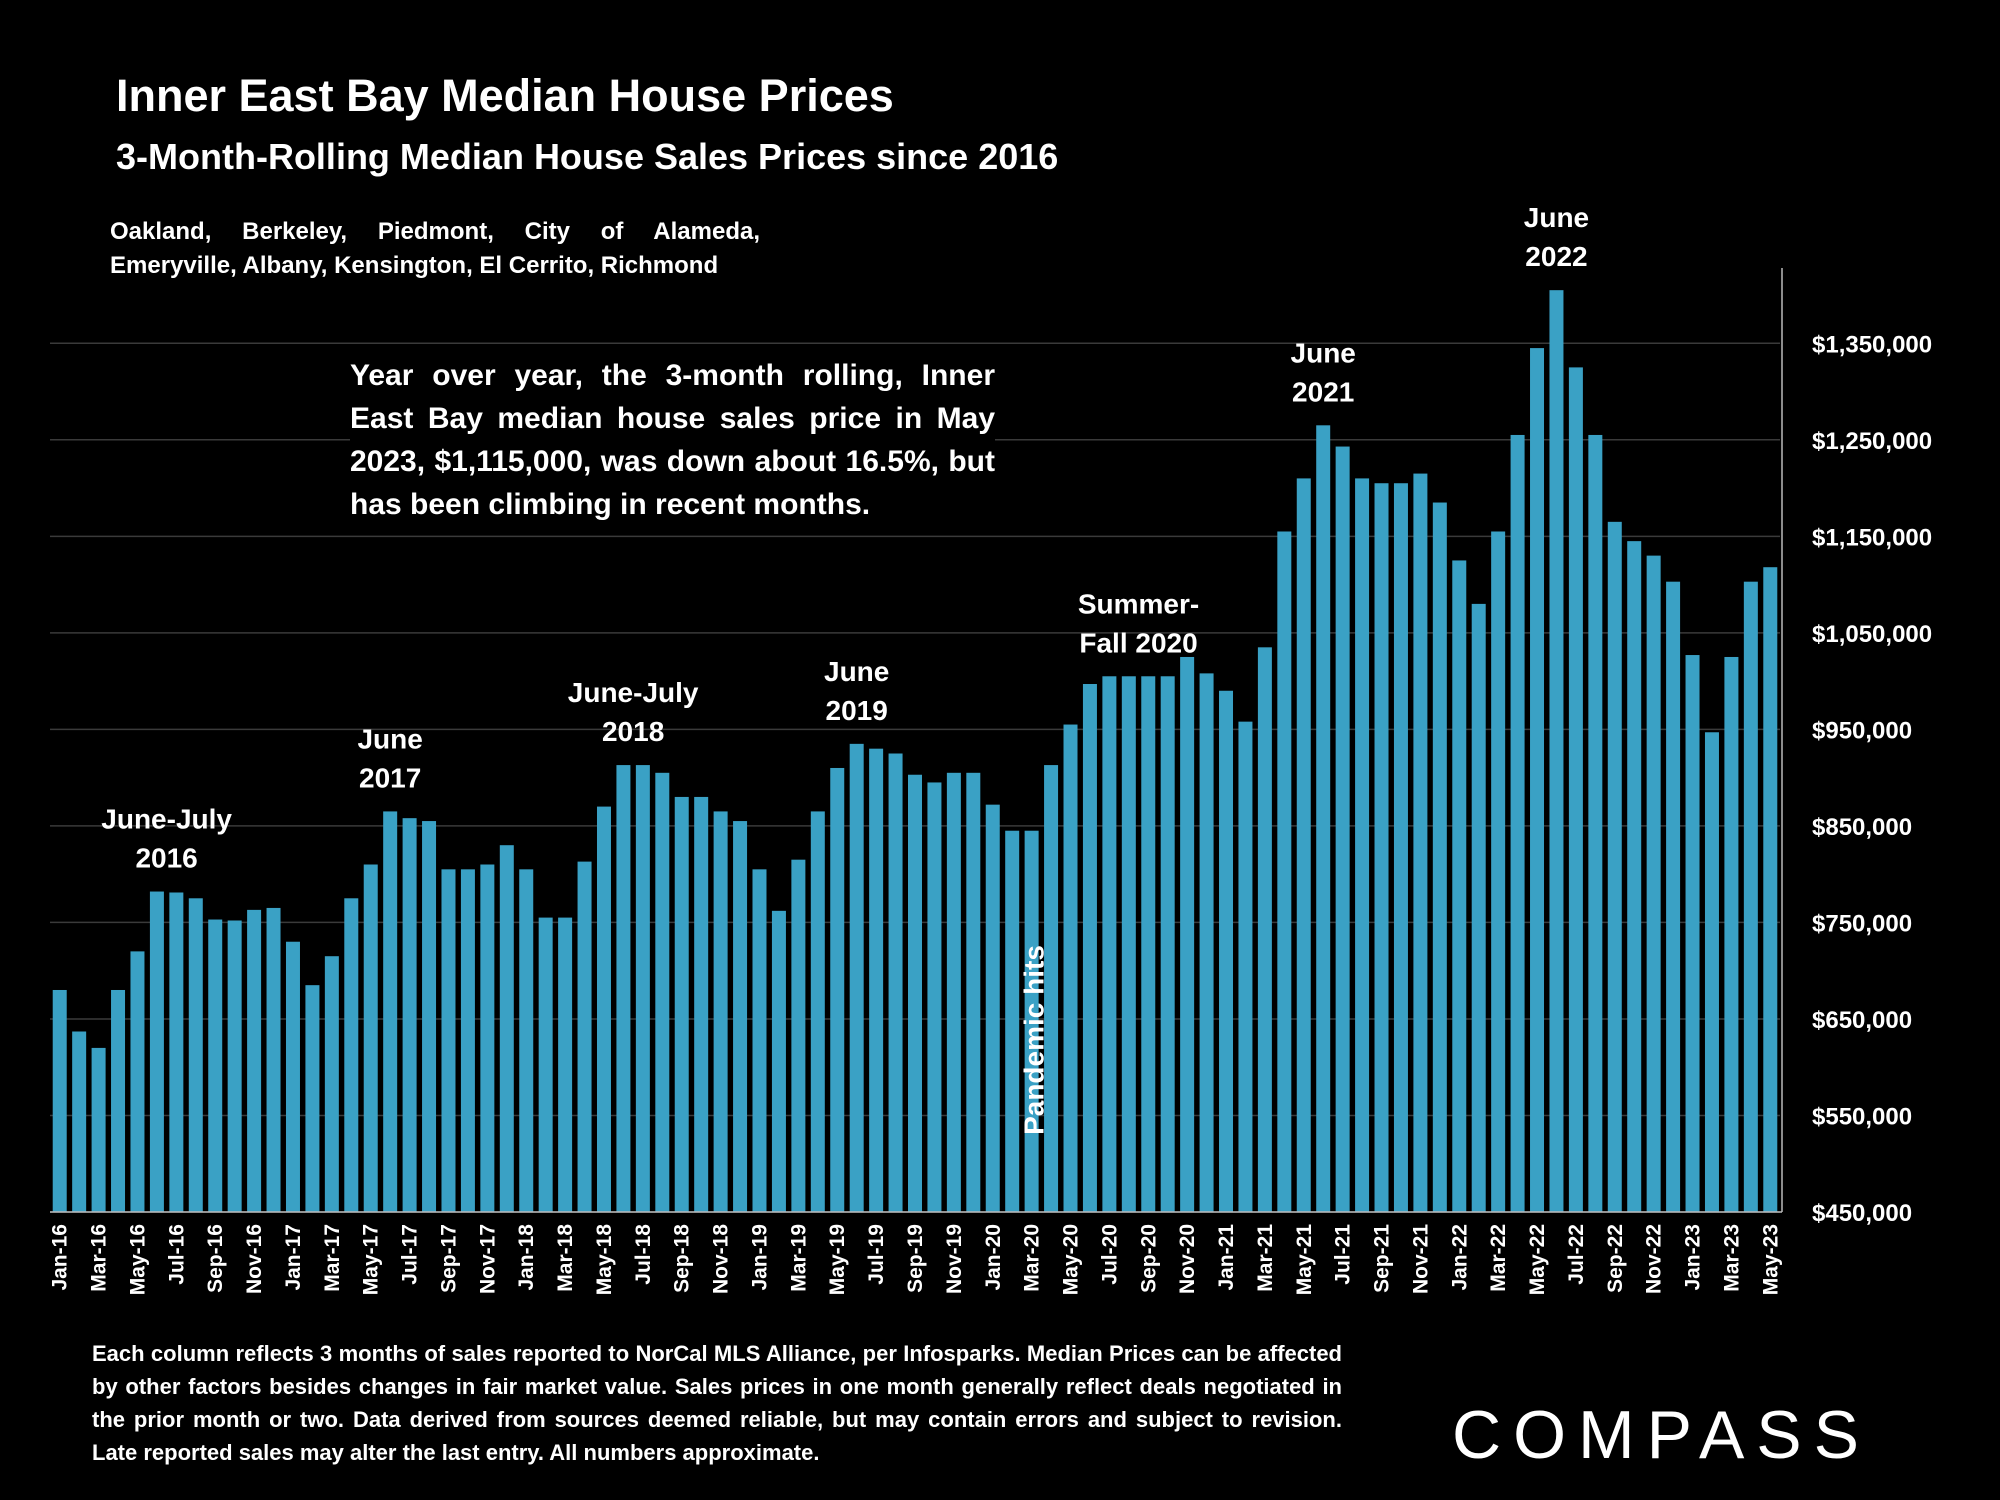 The width and height of the screenshot is (2000, 1500). Describe the element at coordinates (643, 1254) in the screenshot. I see `x-tick-label: Jul-18` at that location.